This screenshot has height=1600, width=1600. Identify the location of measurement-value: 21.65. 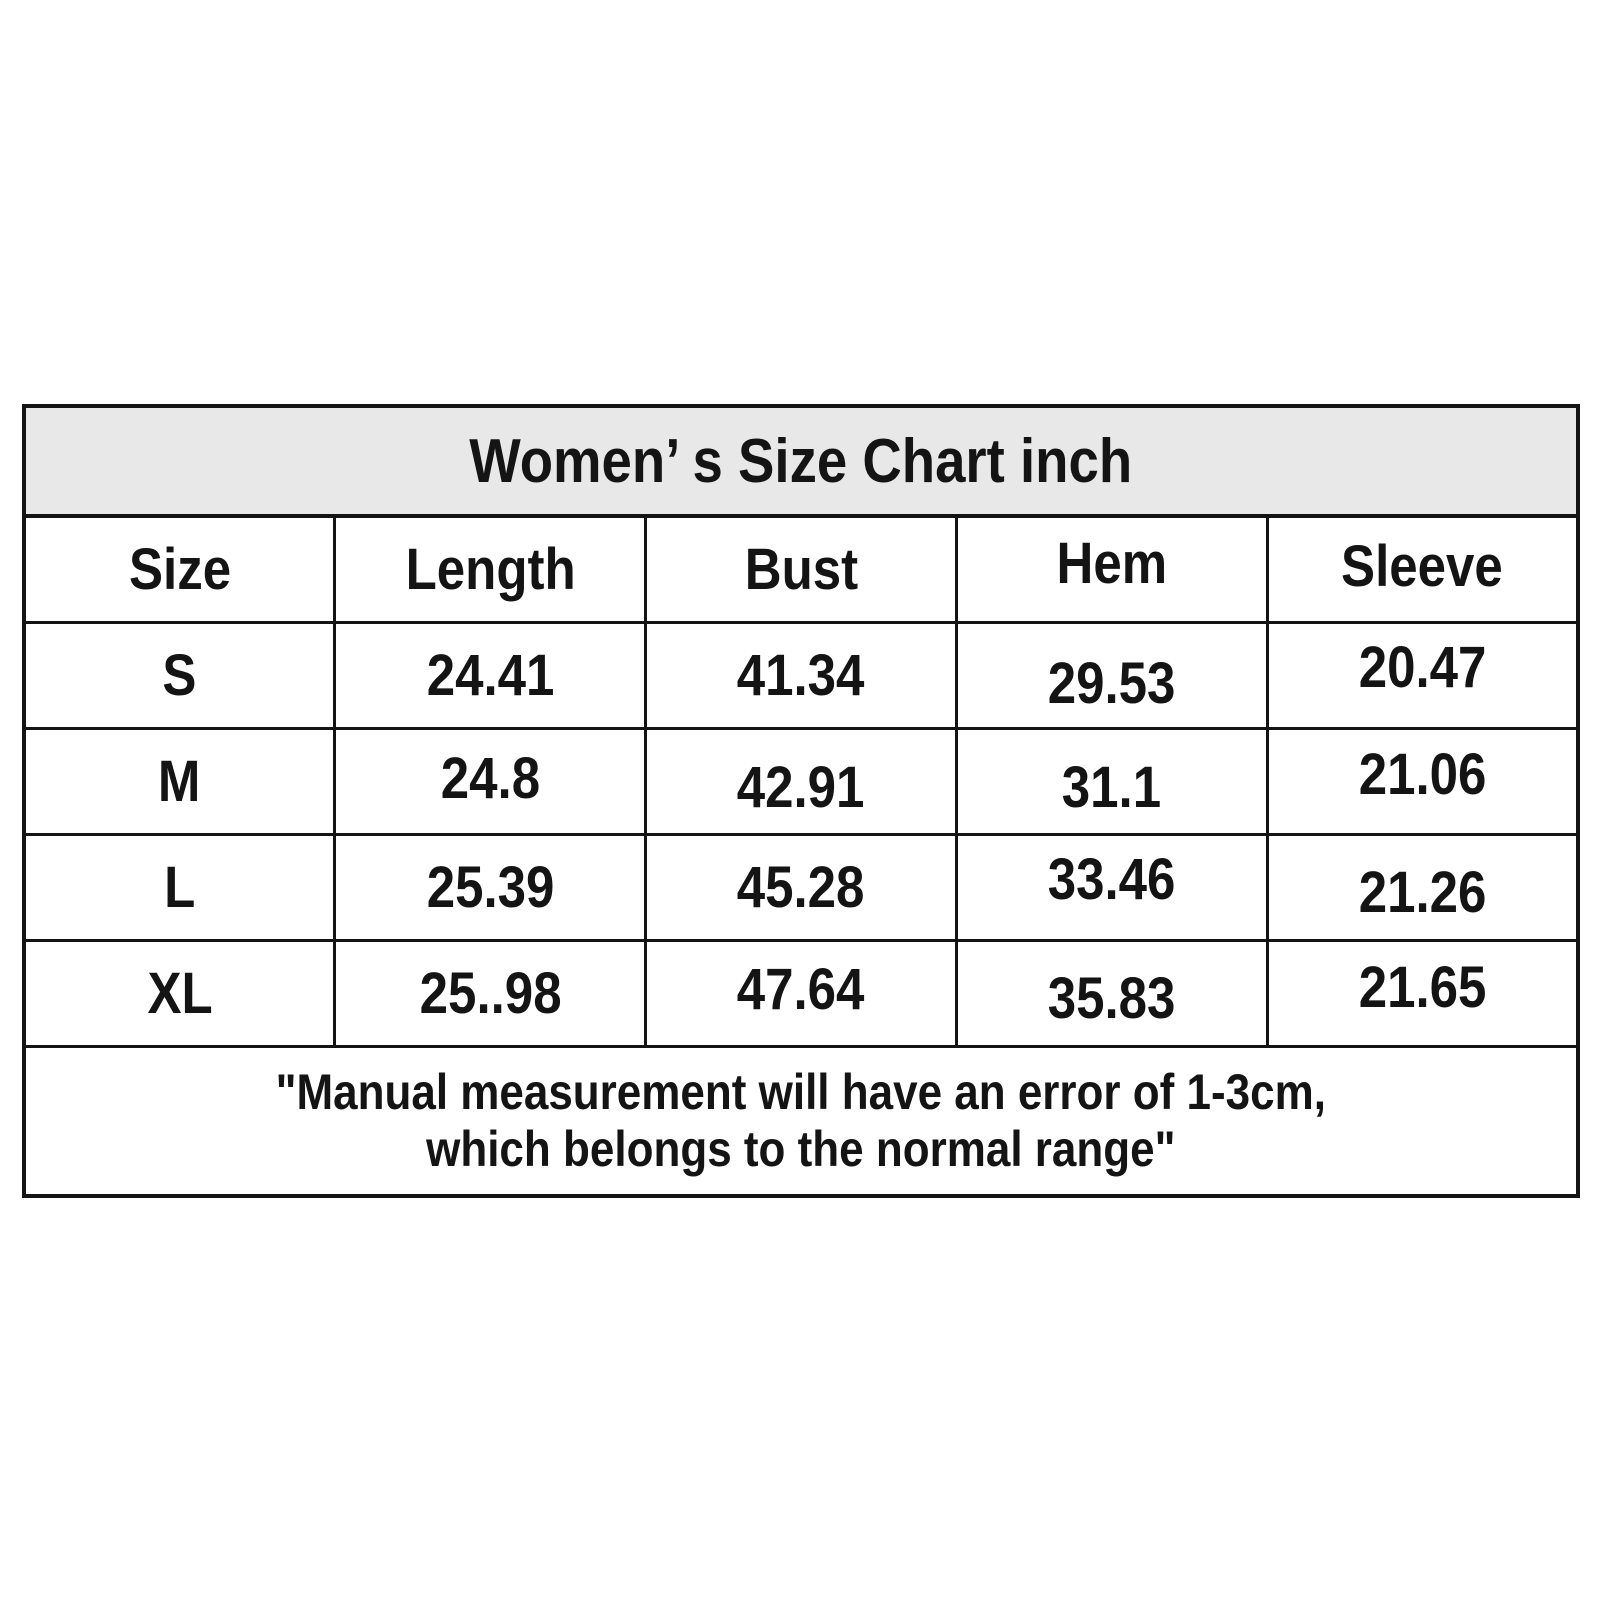
(1422, 987).